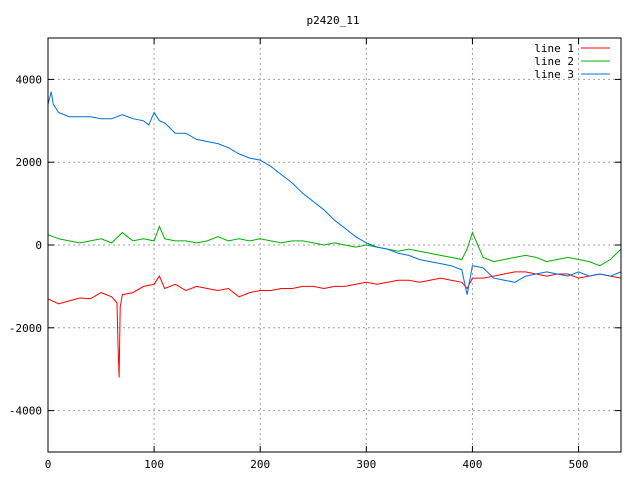 The height and width of the screenshot is (480, 640). What do you see at coordinates (579, 464) in the screenshot?
I see `x-tick-label: 500` at bounding box center [579, 464].